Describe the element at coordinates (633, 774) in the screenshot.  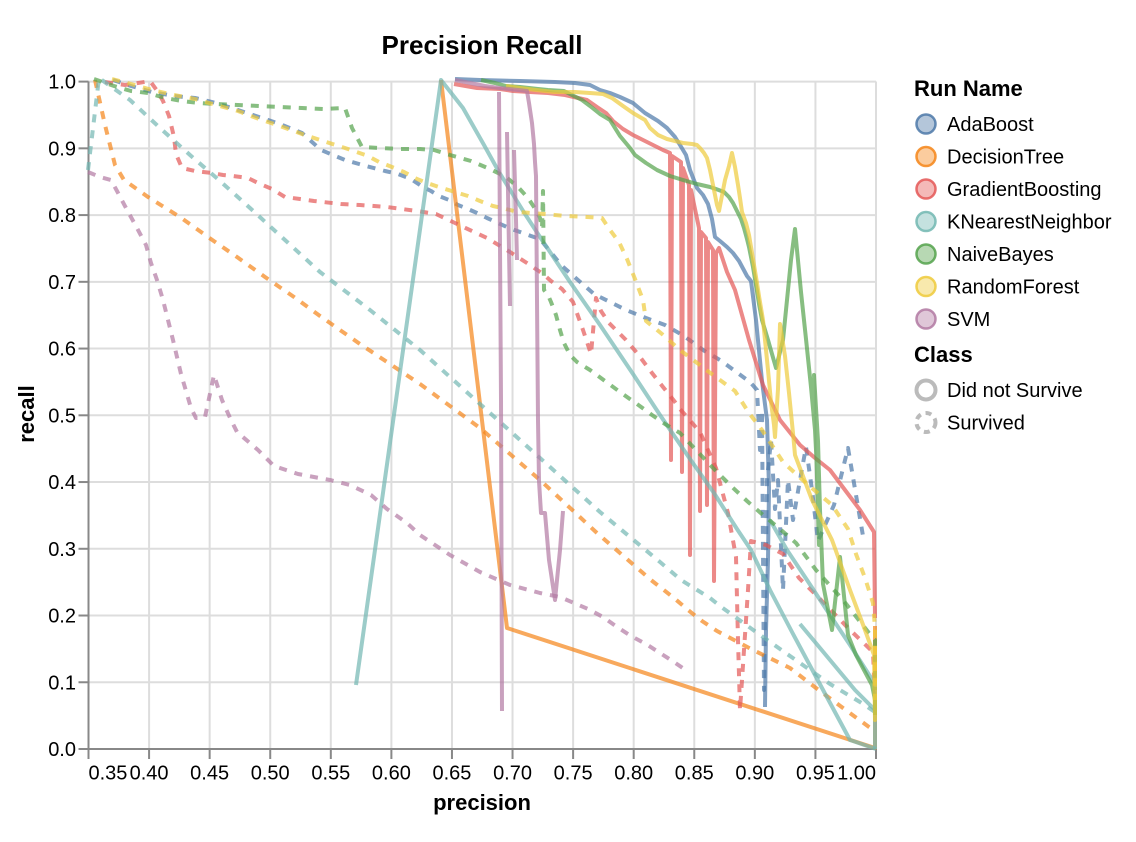
I see `svg-text: 0.80` at that location.